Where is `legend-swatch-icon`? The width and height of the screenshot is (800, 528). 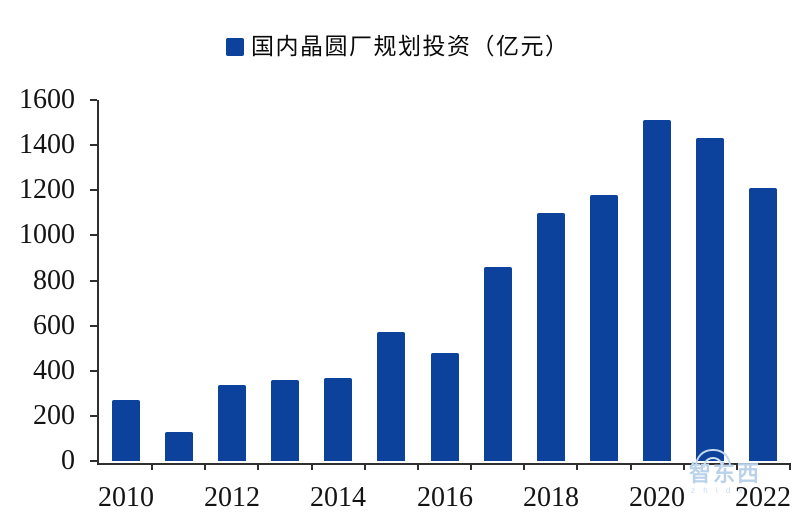 legend-swatch-icon is located at coordinates (235, 47).